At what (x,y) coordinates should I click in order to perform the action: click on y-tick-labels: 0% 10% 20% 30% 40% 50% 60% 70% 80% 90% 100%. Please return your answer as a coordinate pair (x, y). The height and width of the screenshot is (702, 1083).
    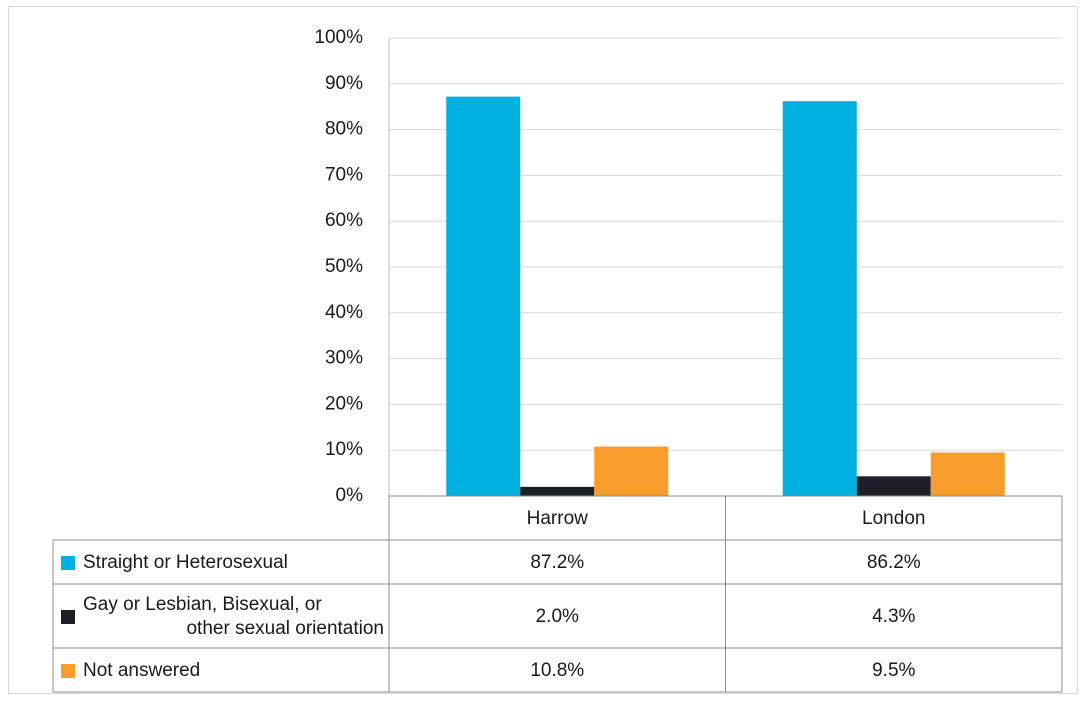
    Looking at the image, I should click on (338, 266).